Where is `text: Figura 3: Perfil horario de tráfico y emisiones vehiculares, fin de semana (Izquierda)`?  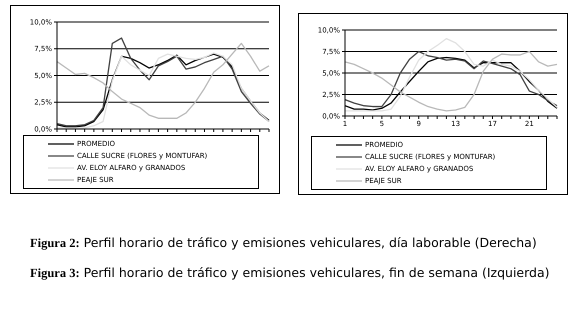
text: Figura 3: Perfil horario de tráfico y emisiones vehiculares, fin de semana (Izquierda) is located at coordinates (290, 273).